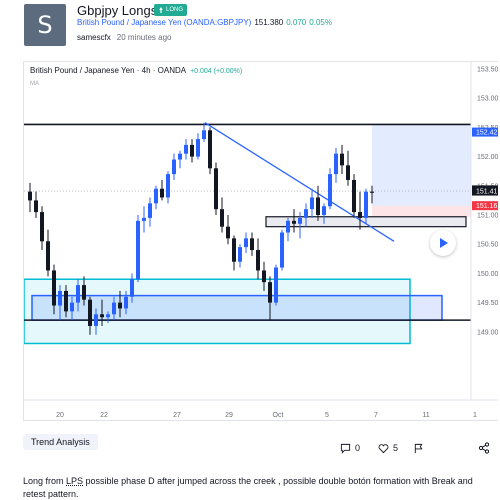 Image resolution: width=500 pixels, height=500 pixels. I want to click on symbol-price: 151.380, so click(269, 22).